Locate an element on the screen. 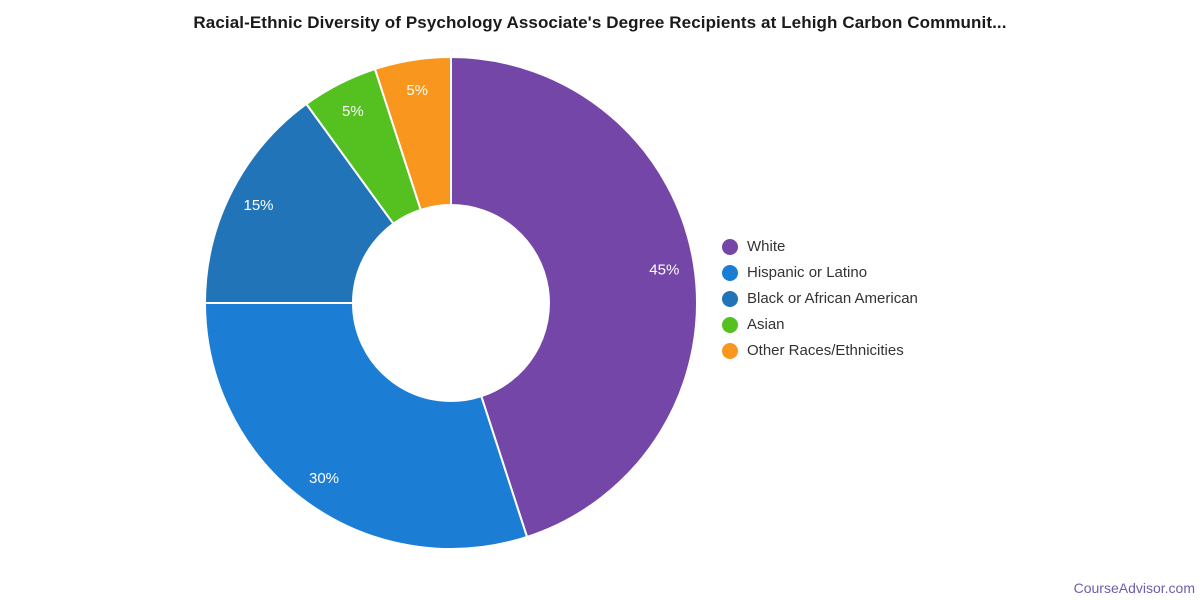 Image resolution: width=1200 pixels, height=600 pixels. pie-slice-black-or-african-american is located at coordinates (299, 203).